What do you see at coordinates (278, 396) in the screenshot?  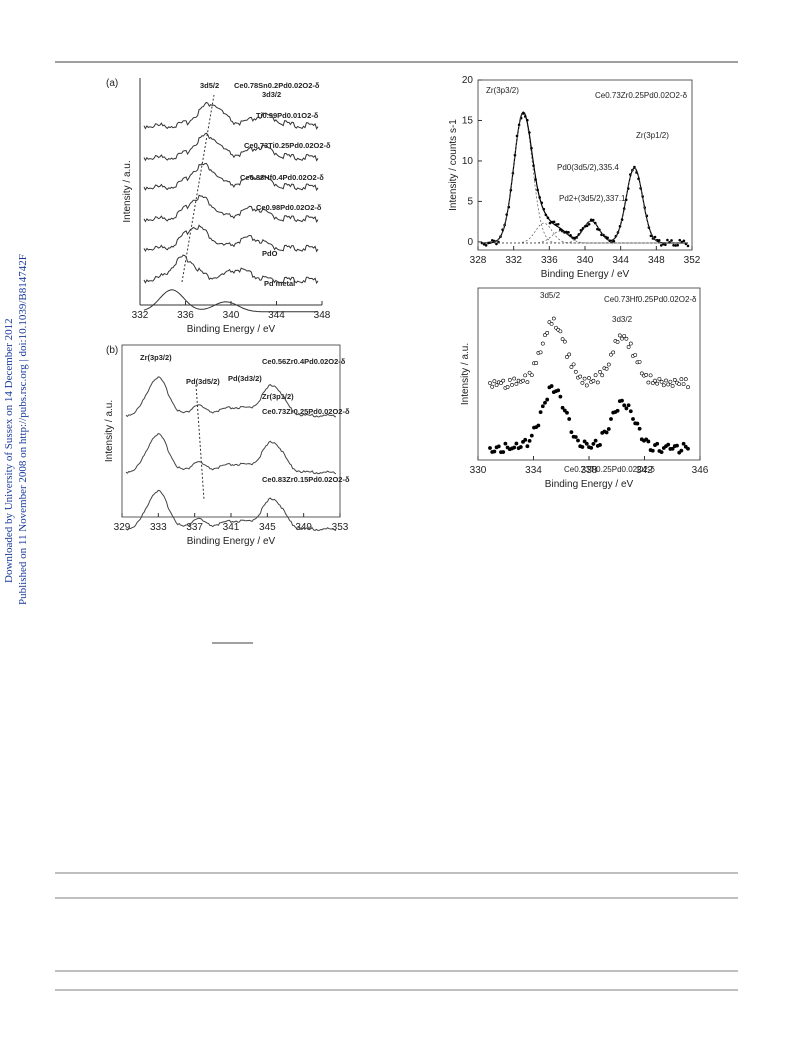 I see `annotation: Zr(3p1/2)` at bounding box center [278, 396].